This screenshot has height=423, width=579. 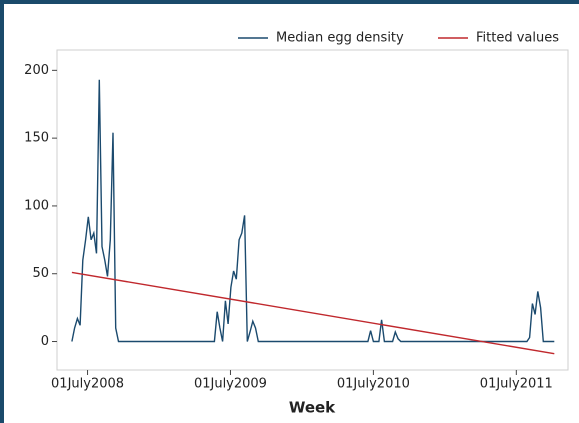 What do you see at coordinates (45, 341) in the screenshot?
I see `y-tick-label: 0` at bounding box center [45, 341].